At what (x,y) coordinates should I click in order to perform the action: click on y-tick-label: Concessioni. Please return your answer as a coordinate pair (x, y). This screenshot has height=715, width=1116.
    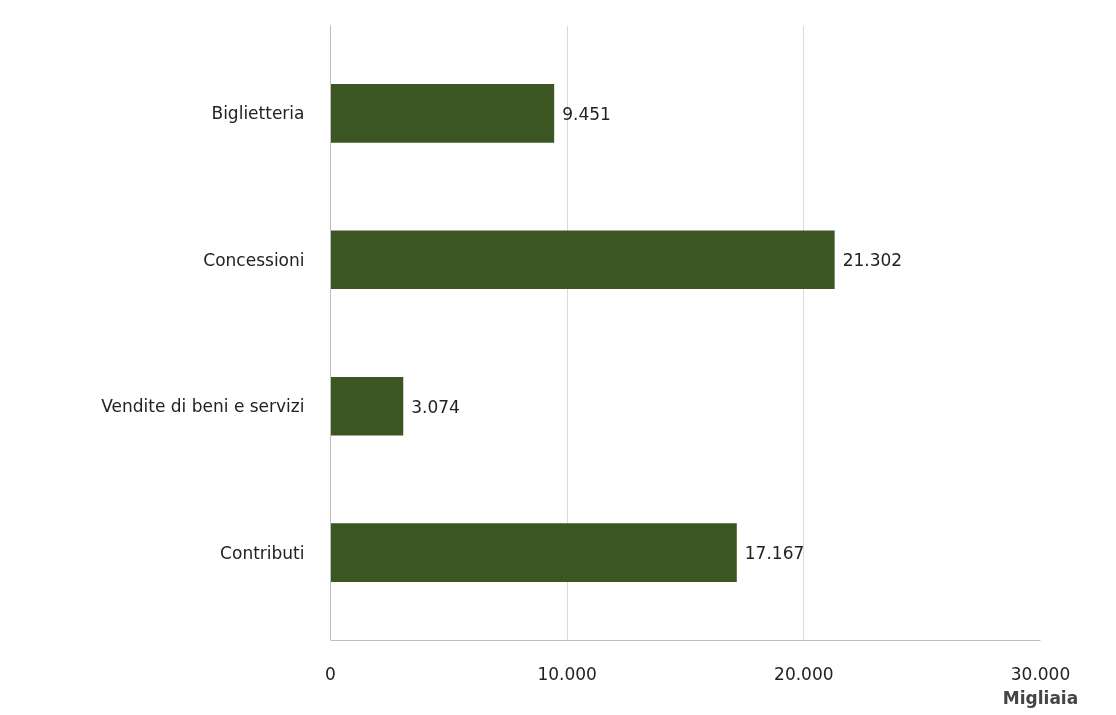
    Looking at the image, I should click on (254, 259).